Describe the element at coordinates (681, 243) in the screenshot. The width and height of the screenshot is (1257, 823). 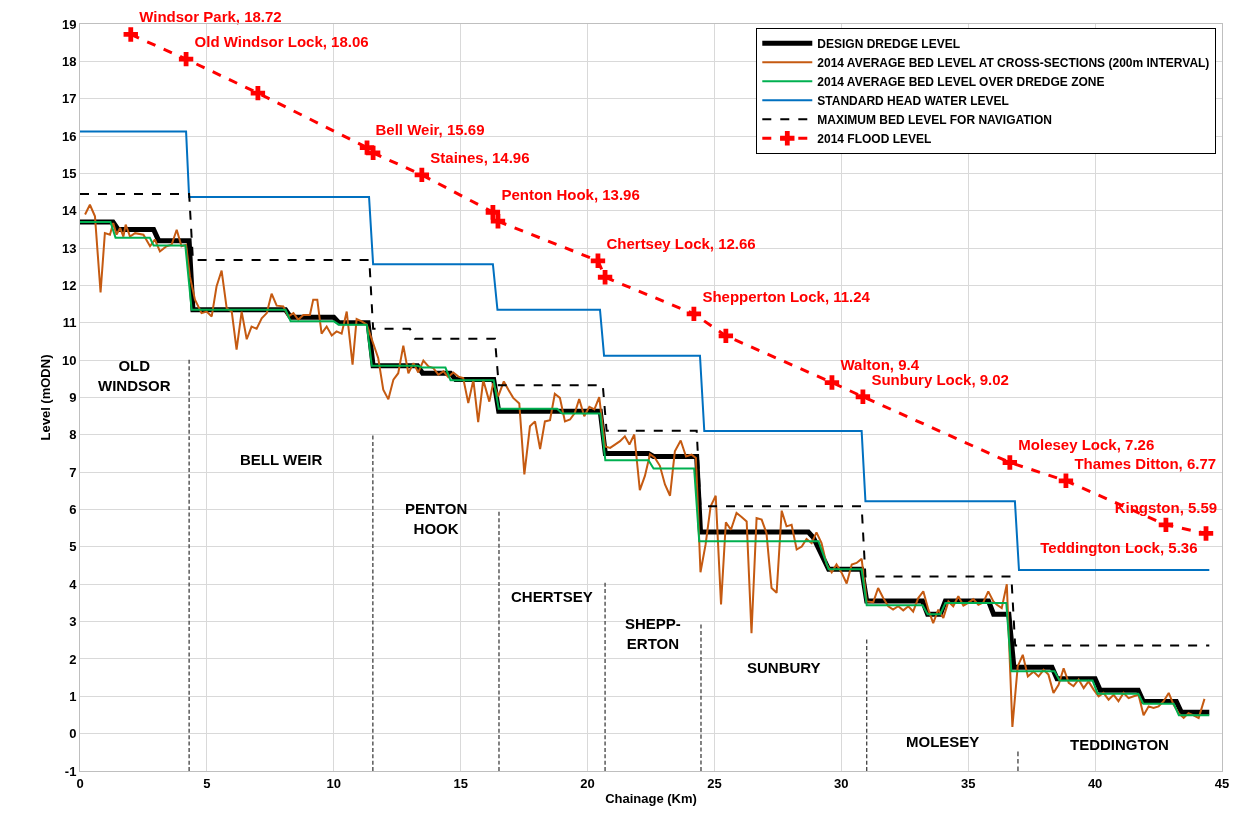
I see `data-label: Chertsey Lock, 12.66` at that location.